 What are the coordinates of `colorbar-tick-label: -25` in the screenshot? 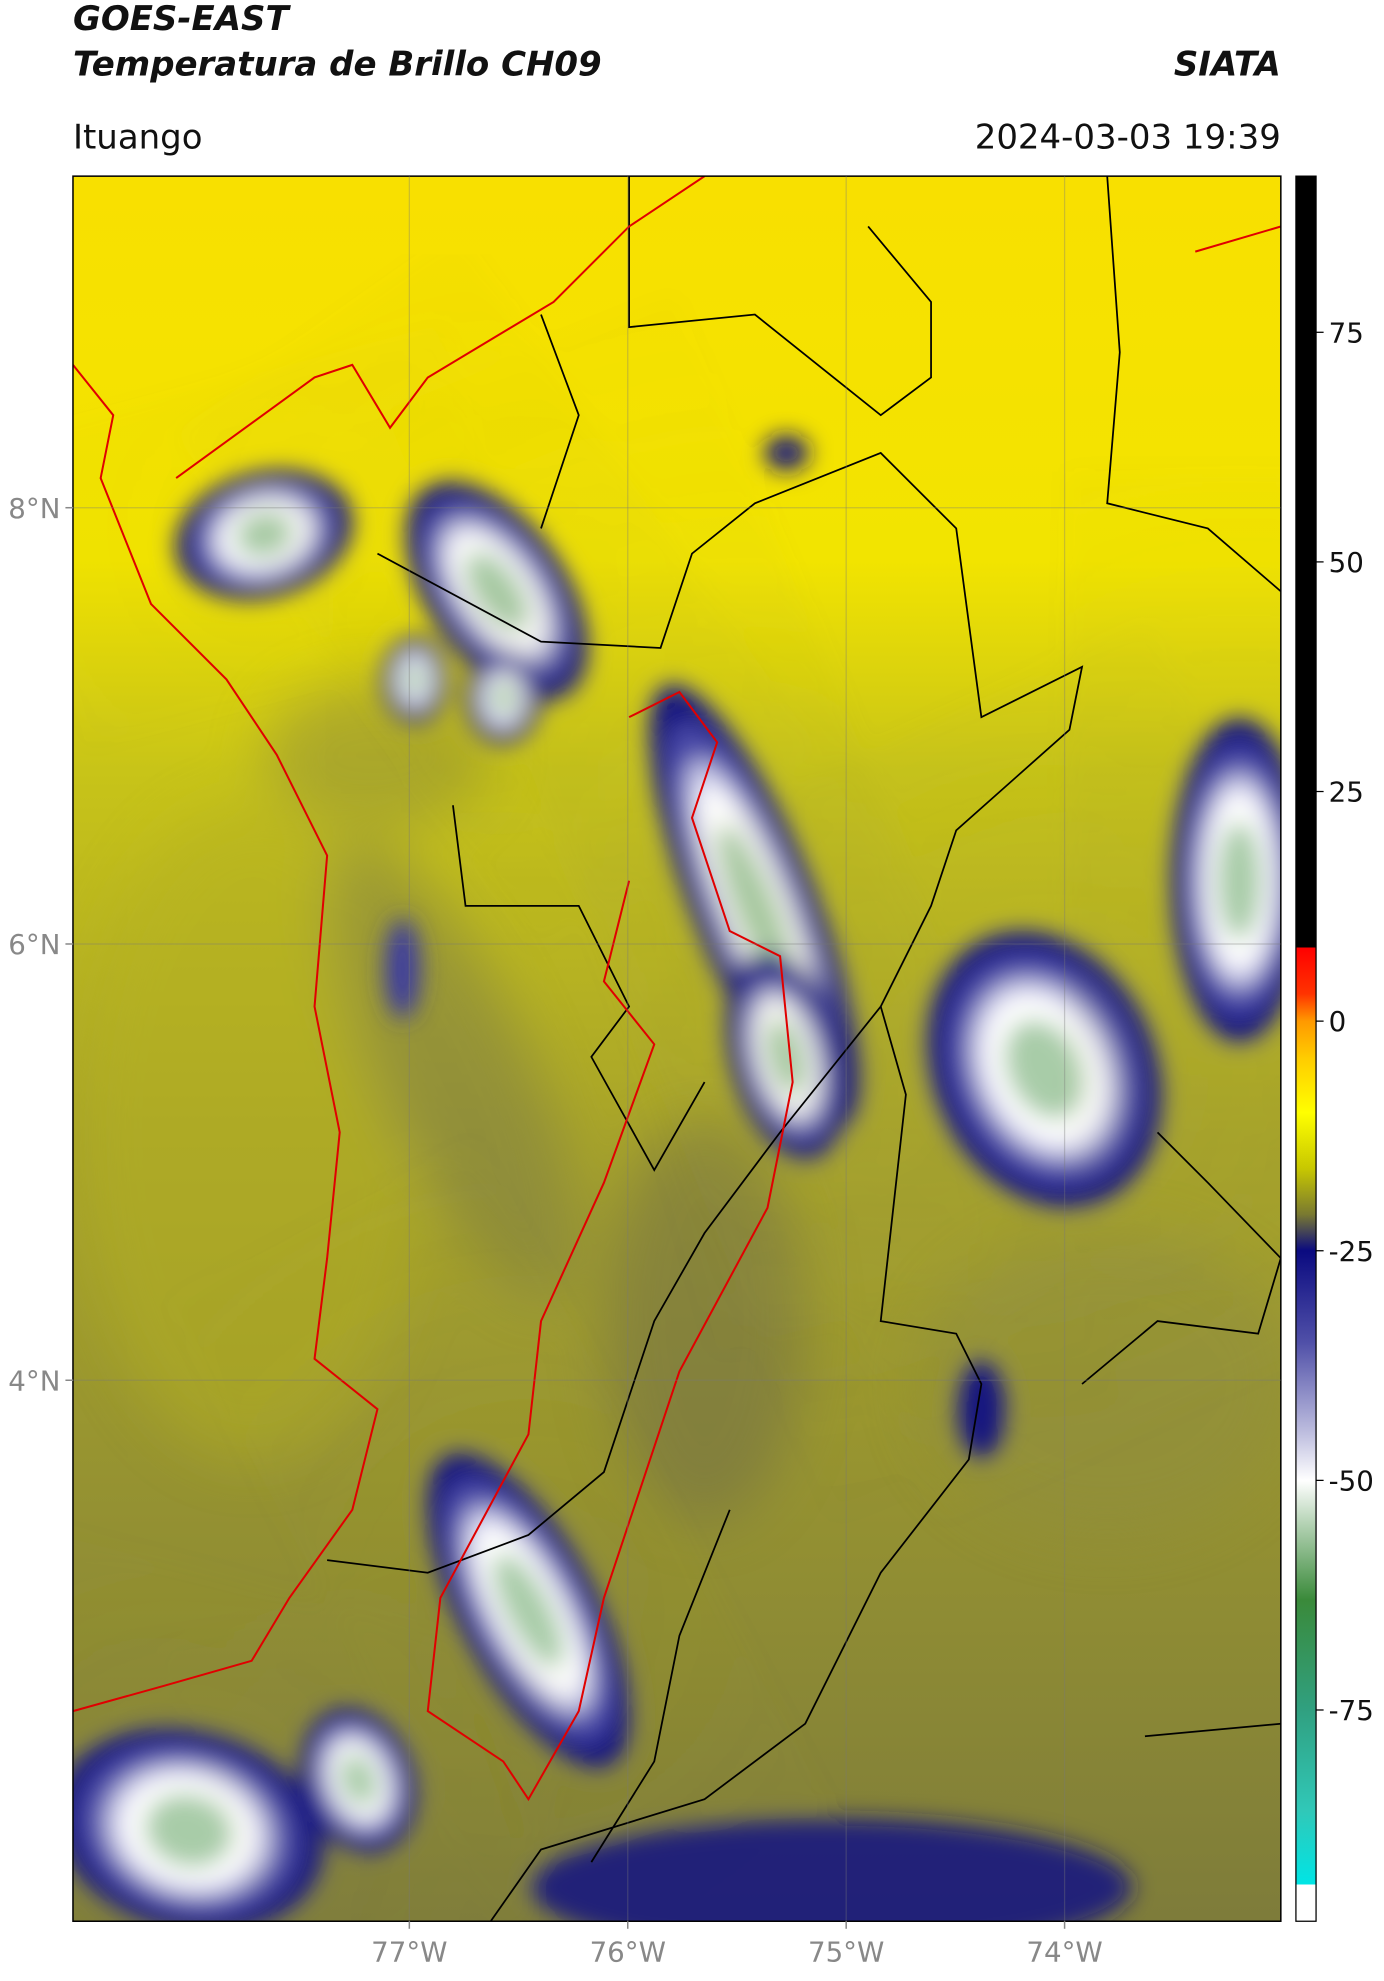 It's located at (1351, 1251).